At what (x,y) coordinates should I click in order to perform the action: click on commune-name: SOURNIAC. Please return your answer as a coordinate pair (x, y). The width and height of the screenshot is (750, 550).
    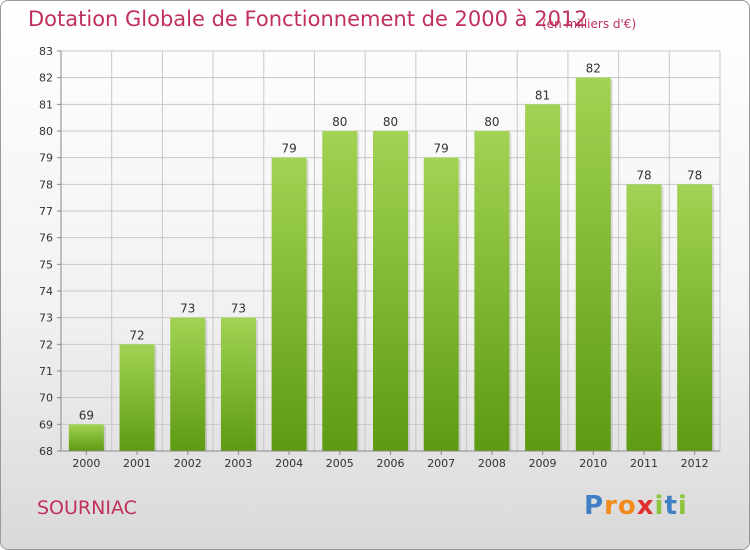
    Looking at the image, I should click on (87, 508).